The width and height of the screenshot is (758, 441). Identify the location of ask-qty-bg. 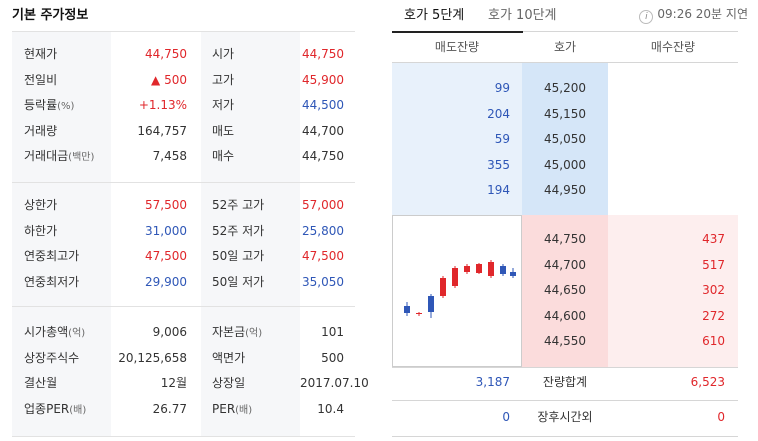
(457, 139).